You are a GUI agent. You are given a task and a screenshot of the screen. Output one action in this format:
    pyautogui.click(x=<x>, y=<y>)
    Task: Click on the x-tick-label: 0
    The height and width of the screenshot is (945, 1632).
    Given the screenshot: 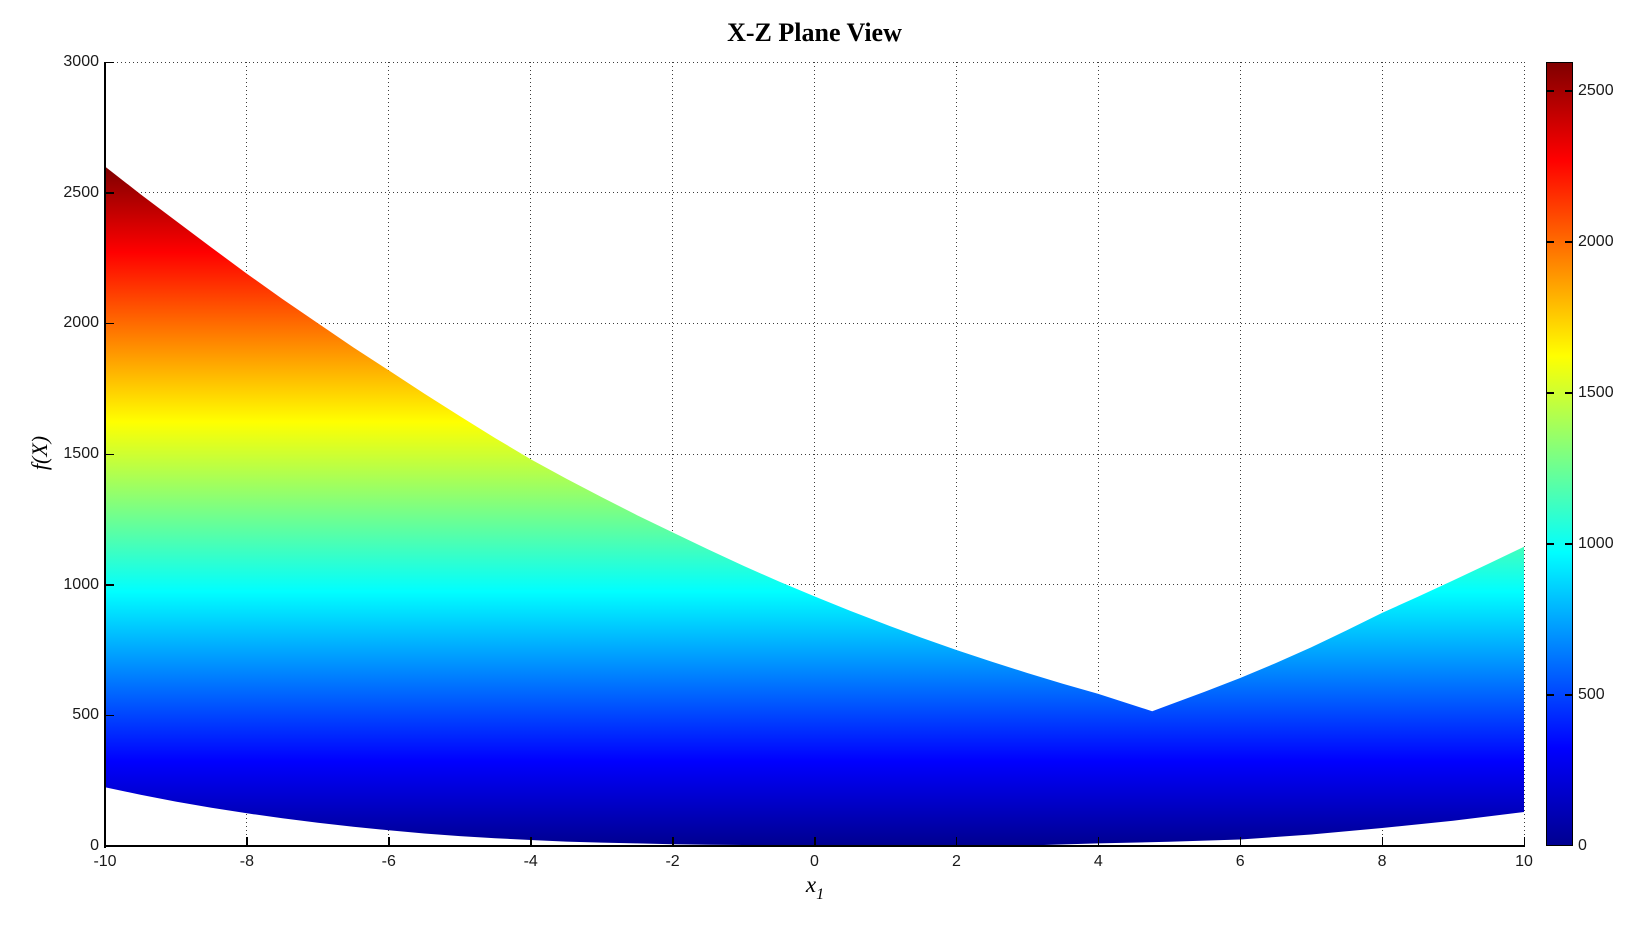 What is the action you would take?
    pyautogui.click(x=814, y=861)
    